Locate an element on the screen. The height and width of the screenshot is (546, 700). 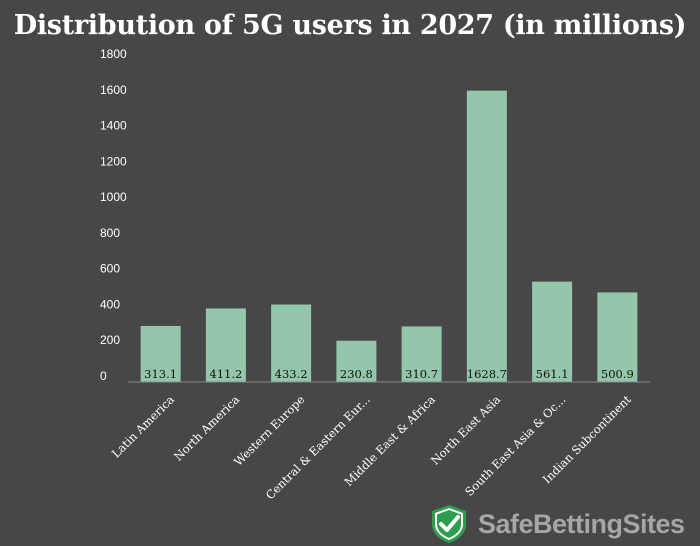
y-tick-label: 600 is located at coordinates (110, 269).